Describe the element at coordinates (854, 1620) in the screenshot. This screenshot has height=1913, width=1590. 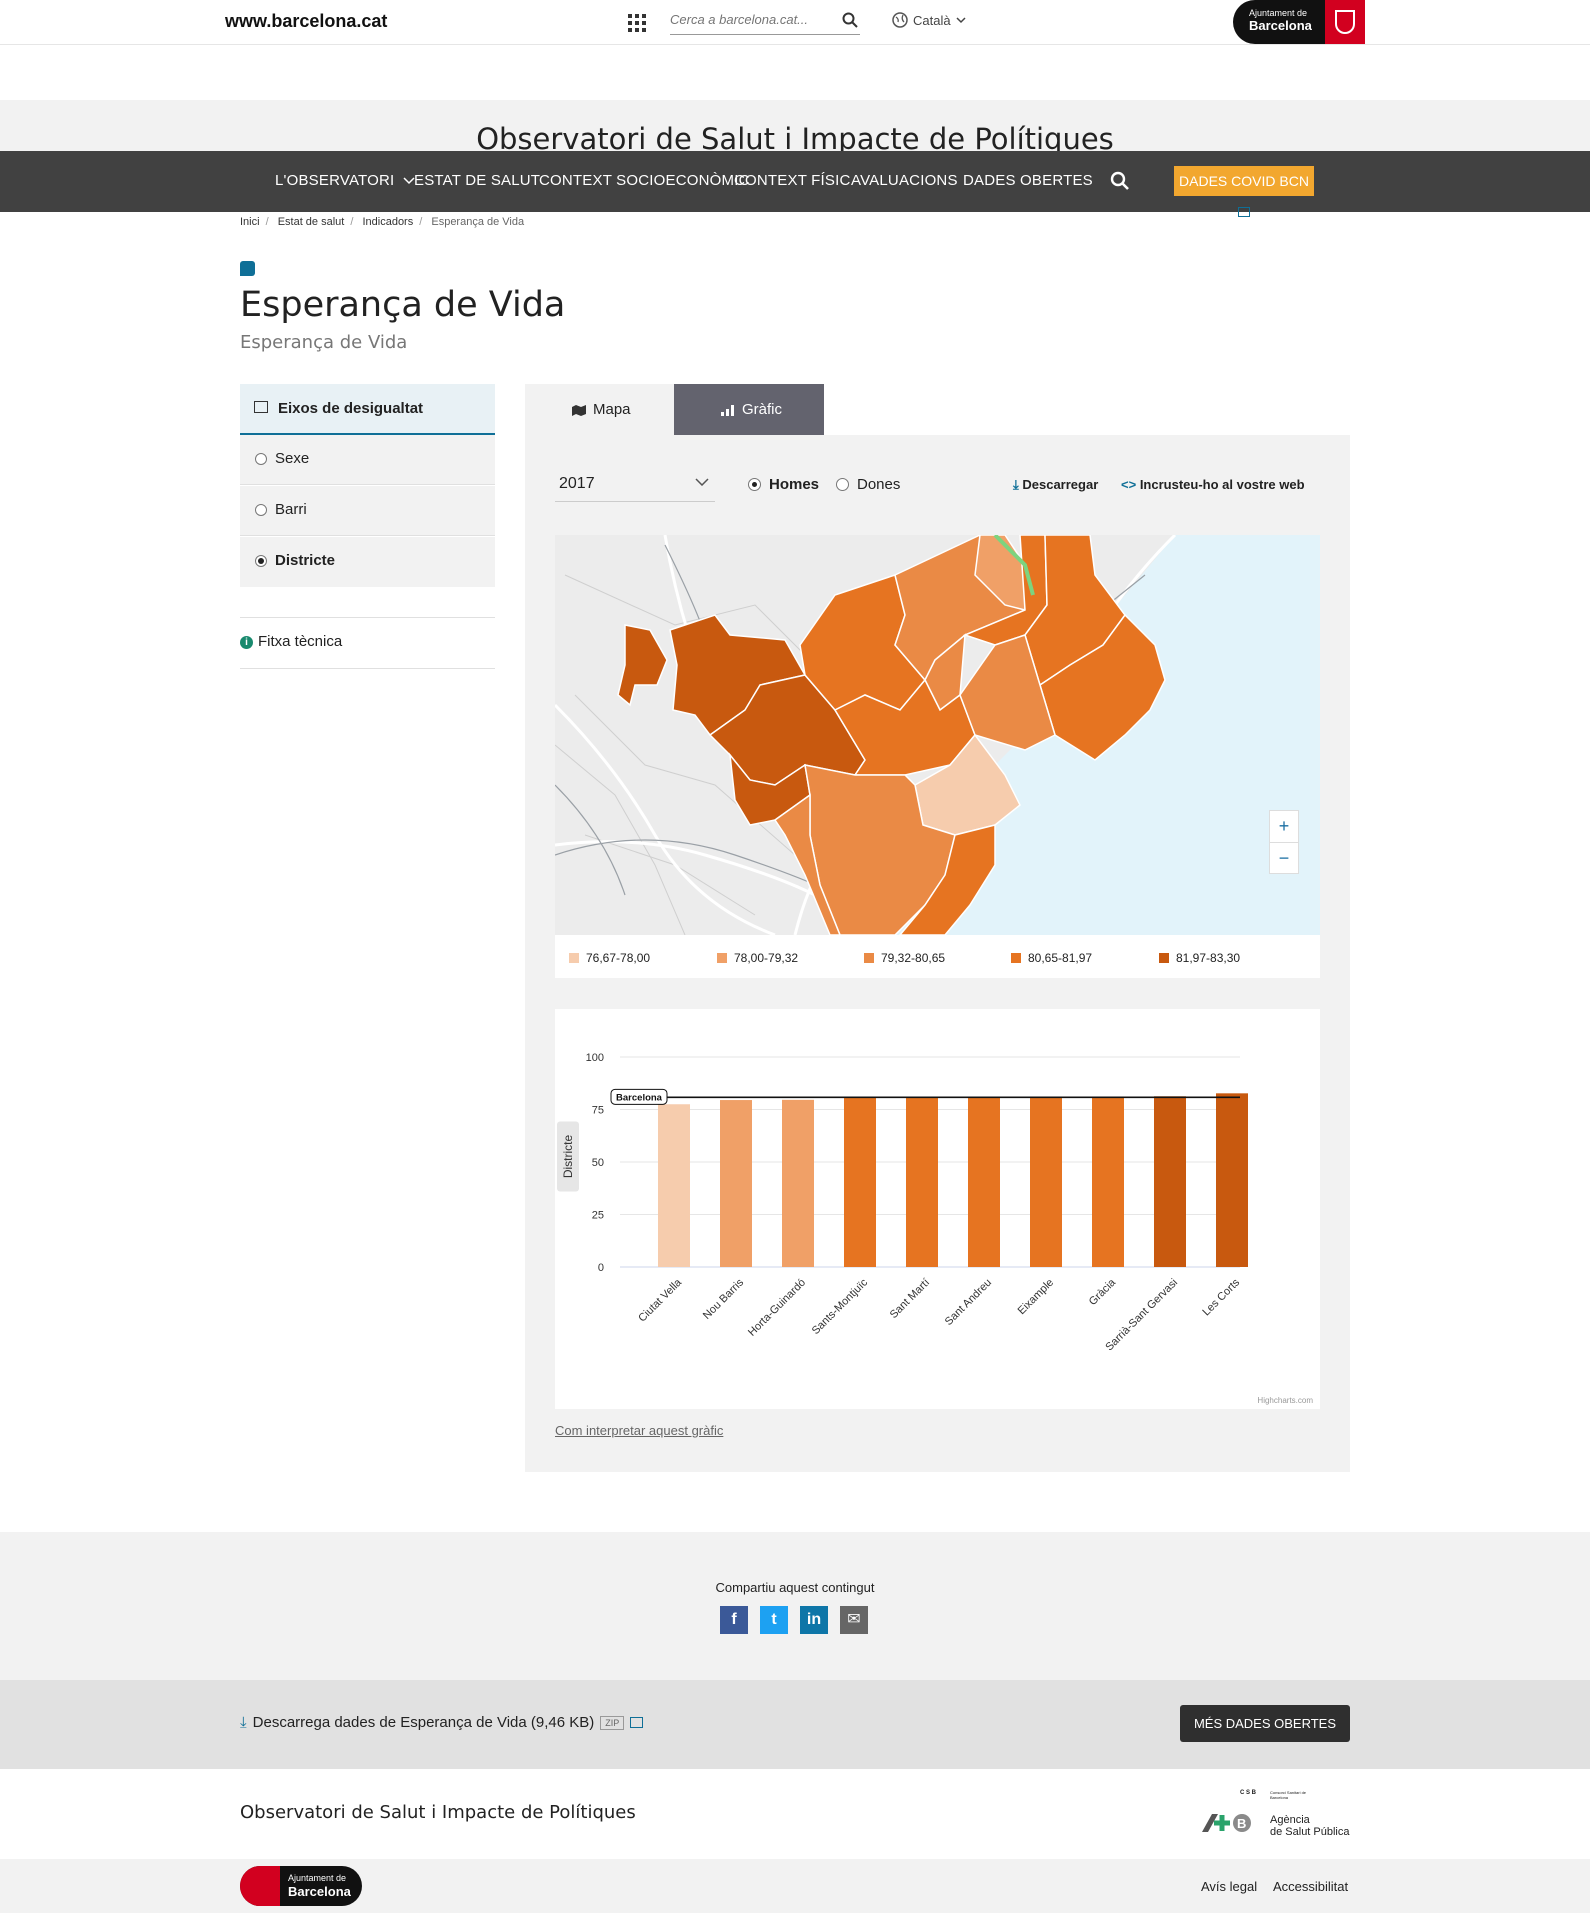
I see `email-share-button: ✉` at that location.